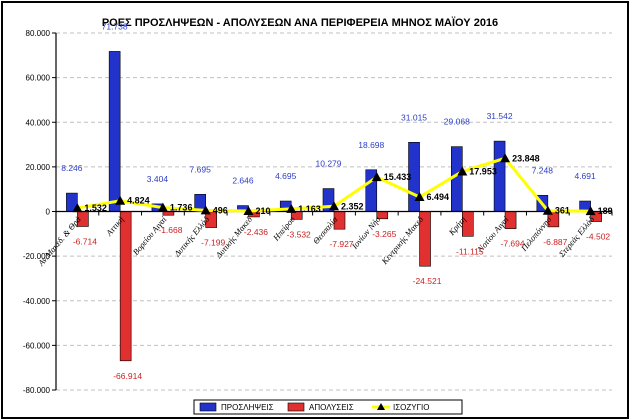 The image size is (630, 420). I want to click on y-tick-label: 0, so click(48, 212).